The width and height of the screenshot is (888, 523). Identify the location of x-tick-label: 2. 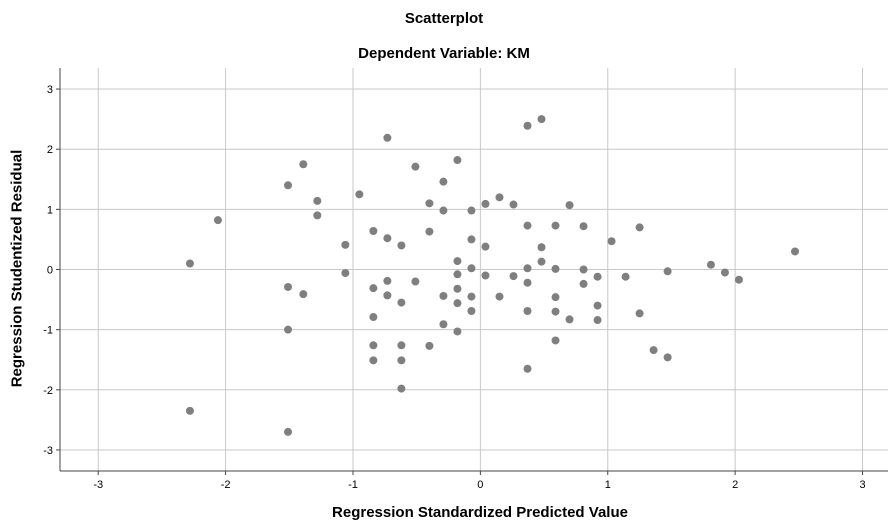
(735, 485).